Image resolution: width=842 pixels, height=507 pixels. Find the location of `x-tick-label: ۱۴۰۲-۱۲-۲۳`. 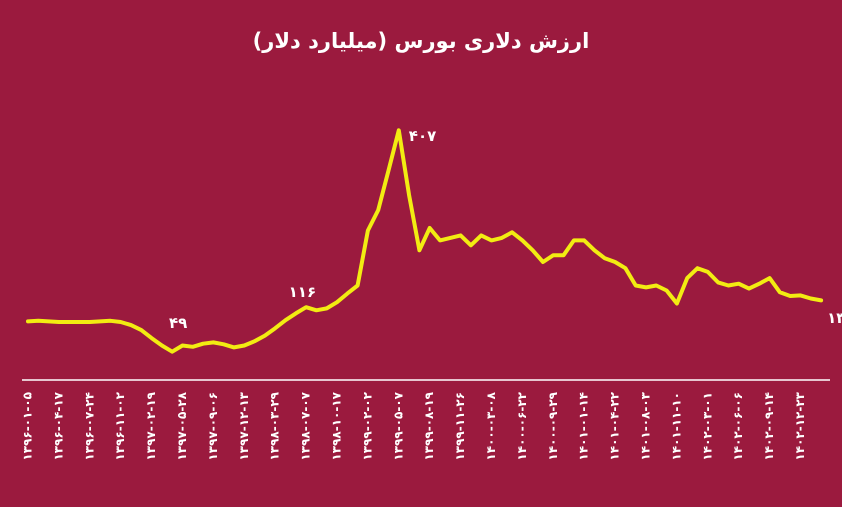

x-tick-label: ۱۴۰۲-۱۲-۲۳ is located at coordinates (800, 425).